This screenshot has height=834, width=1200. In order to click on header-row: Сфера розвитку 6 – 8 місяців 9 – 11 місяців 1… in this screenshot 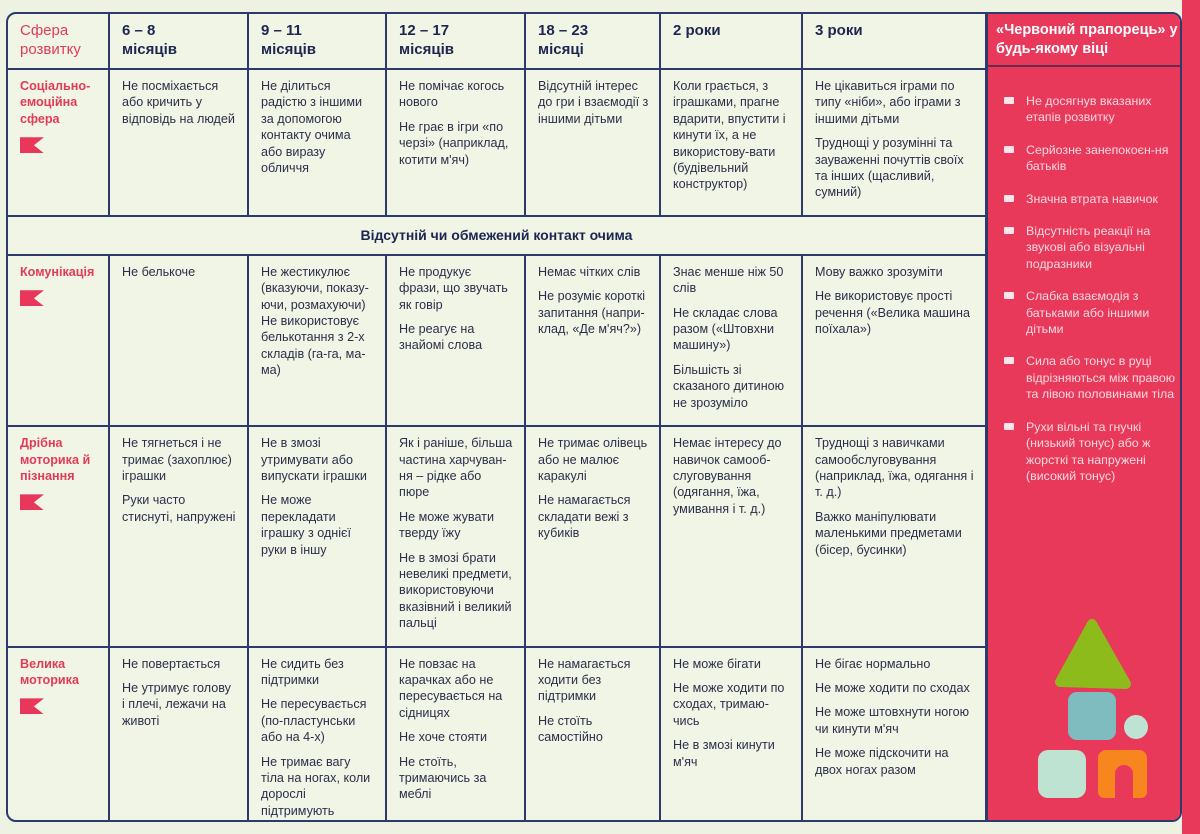, I will do `click(497, 42)`.